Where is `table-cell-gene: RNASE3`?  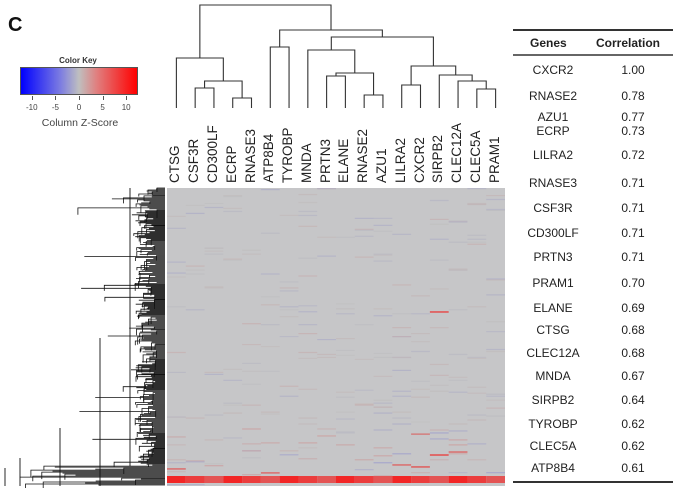
table-cell-gene: RNASE3 is located at coordinates (553, 183).